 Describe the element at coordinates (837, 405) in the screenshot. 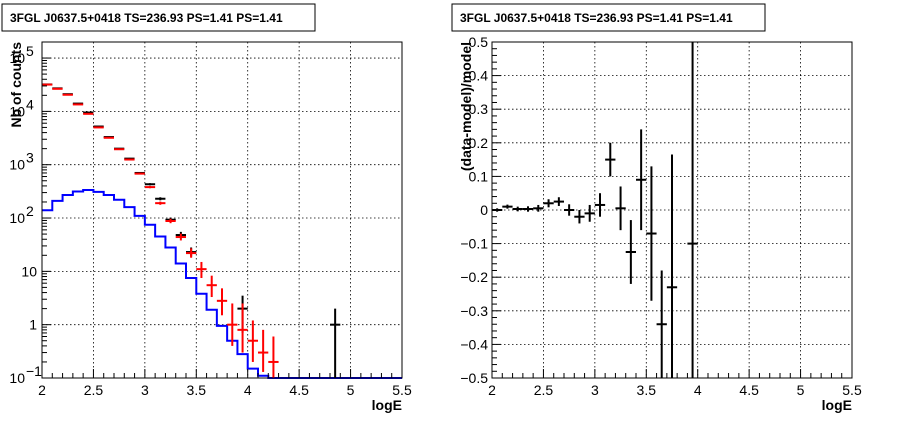

I see `residuals-x-axis-label: logE` at that location.